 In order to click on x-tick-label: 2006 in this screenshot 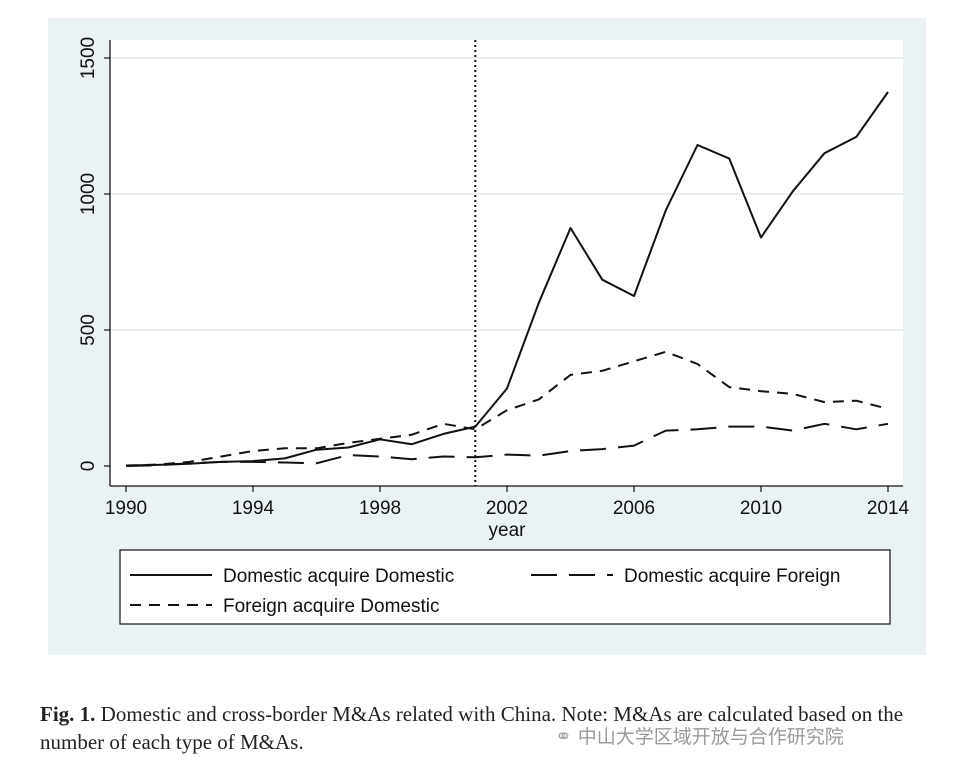, I will do `click(634, 508)`.